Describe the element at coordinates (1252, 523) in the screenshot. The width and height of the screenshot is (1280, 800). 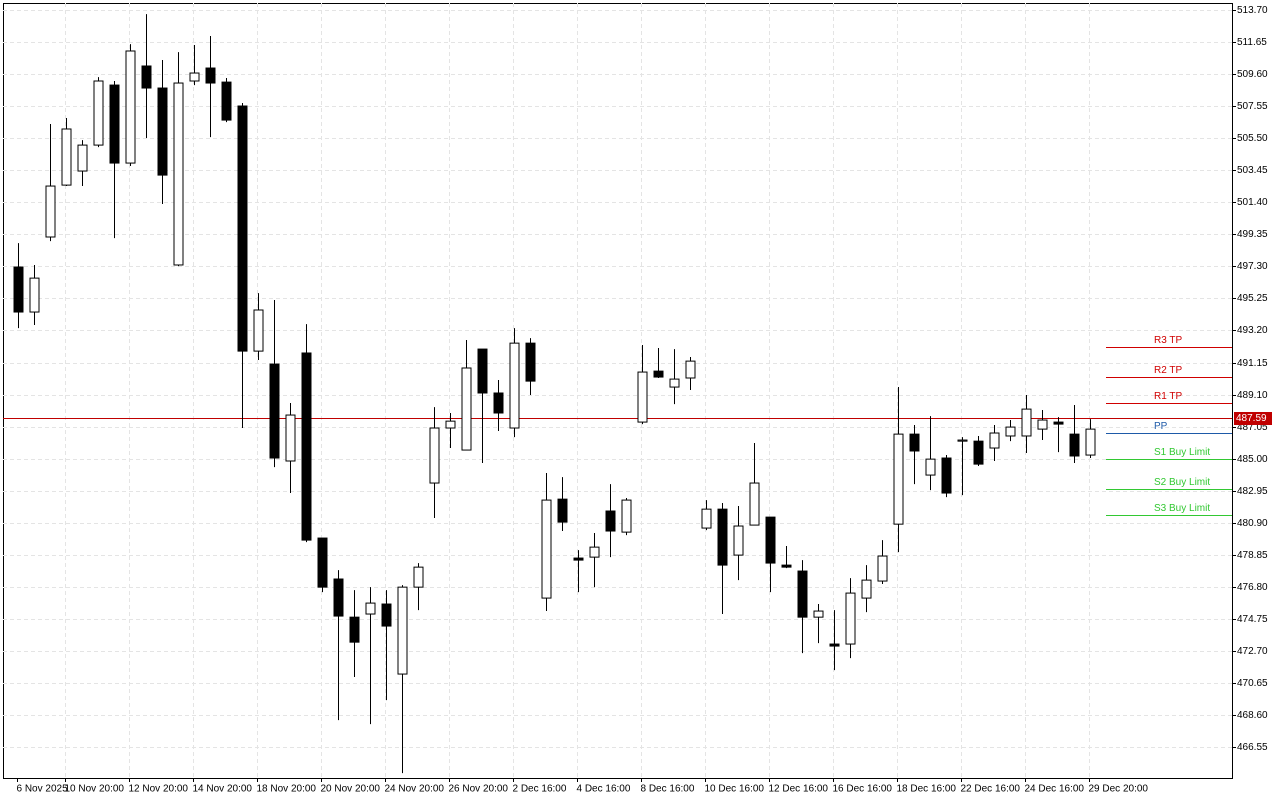
I see `y-tick-label: 480.90` at that location.